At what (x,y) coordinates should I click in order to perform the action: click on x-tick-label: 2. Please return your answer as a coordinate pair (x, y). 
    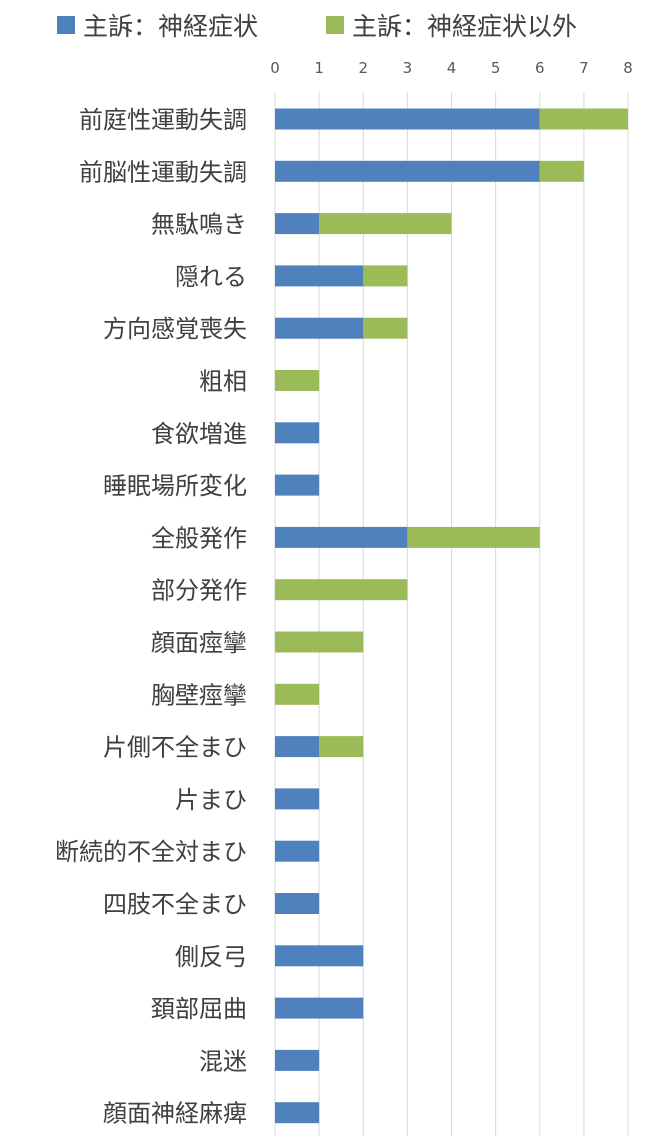
    Looking at the image, I should click on (363, 68).